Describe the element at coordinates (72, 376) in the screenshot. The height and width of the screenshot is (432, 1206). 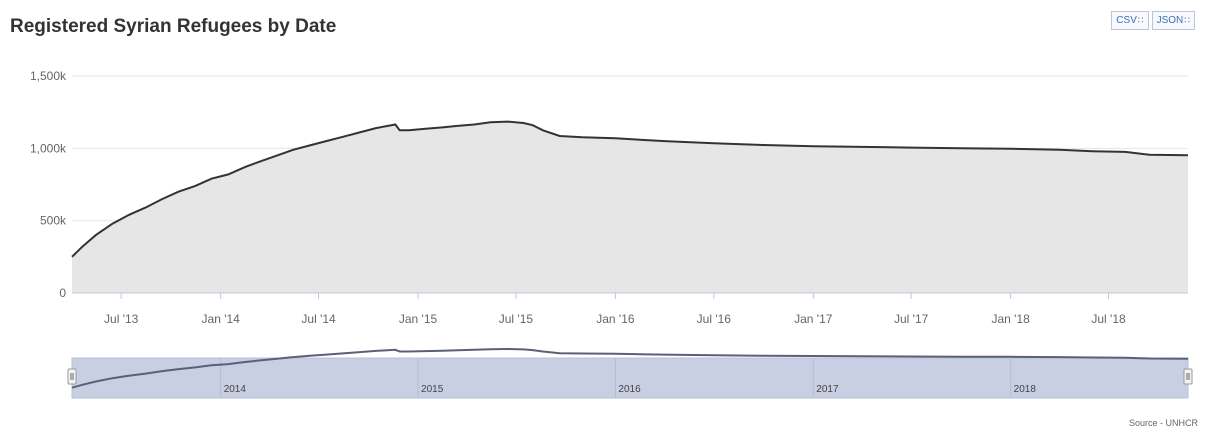
I see `navigator-left-handle` at that location.